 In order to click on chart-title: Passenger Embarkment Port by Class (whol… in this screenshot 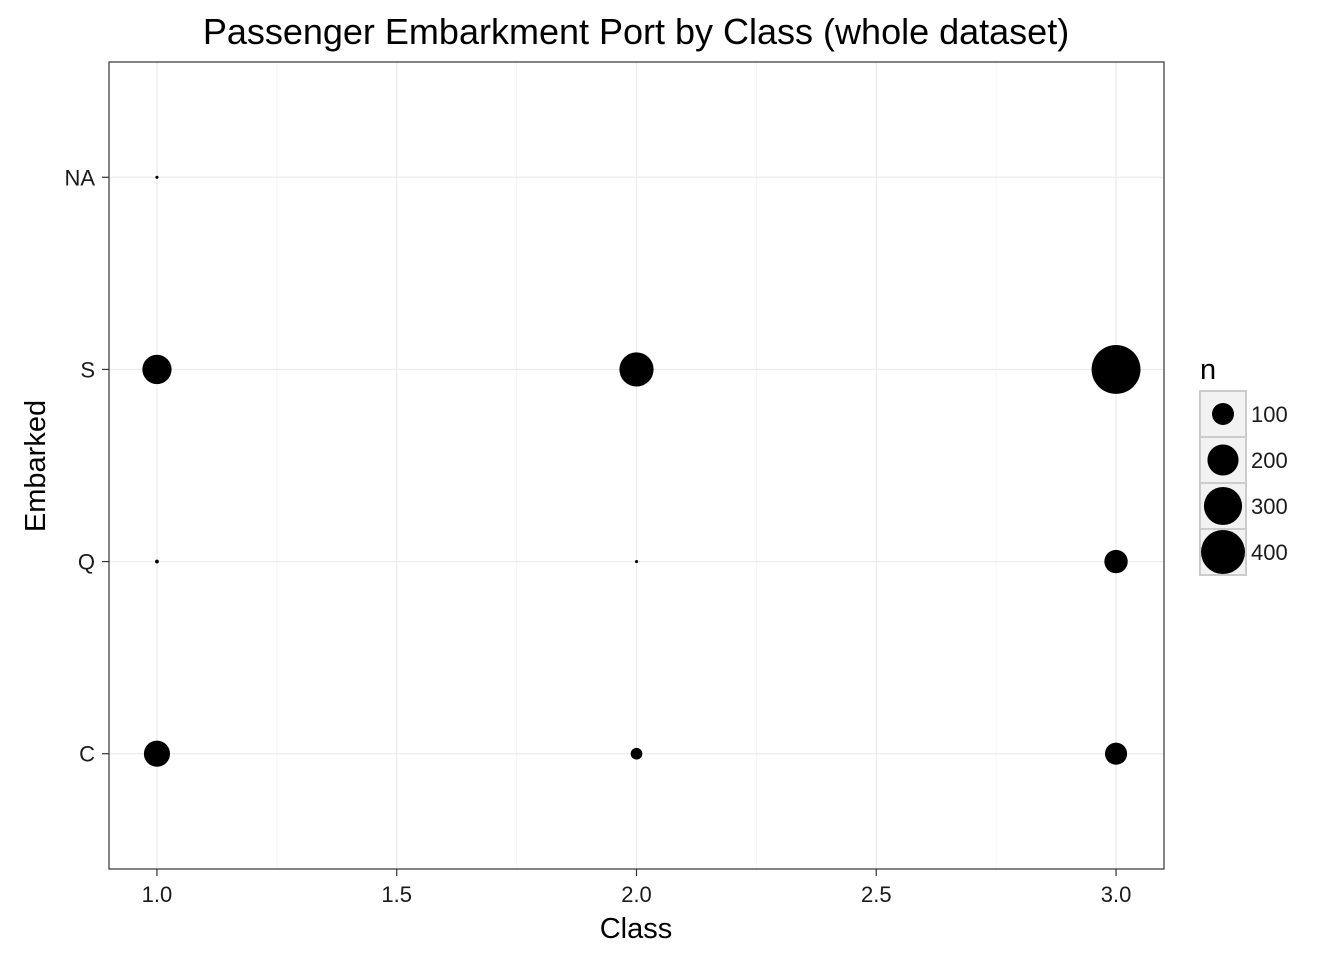, I will do `click(636, 31)`.